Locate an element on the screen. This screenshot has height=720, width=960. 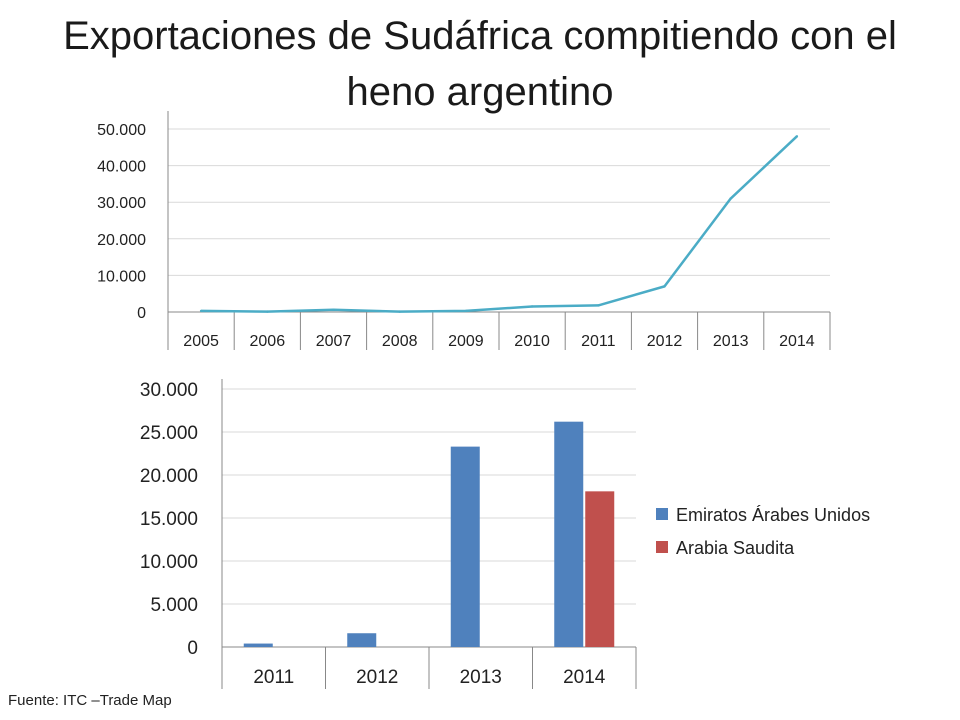
line-chart-x-tick-label: 2009 is located at coordinates (466, 341).